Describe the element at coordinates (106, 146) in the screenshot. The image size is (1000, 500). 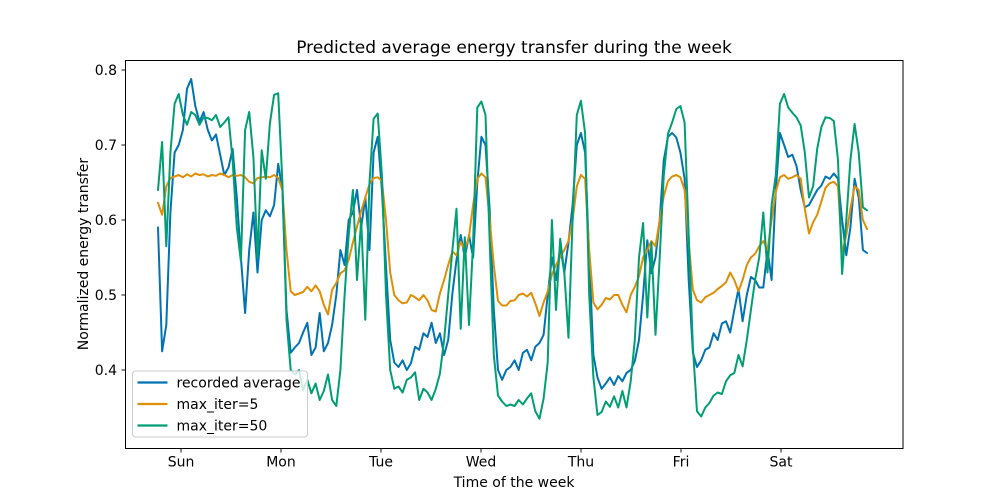
I see `y-tick-label: 0.7` at that location.